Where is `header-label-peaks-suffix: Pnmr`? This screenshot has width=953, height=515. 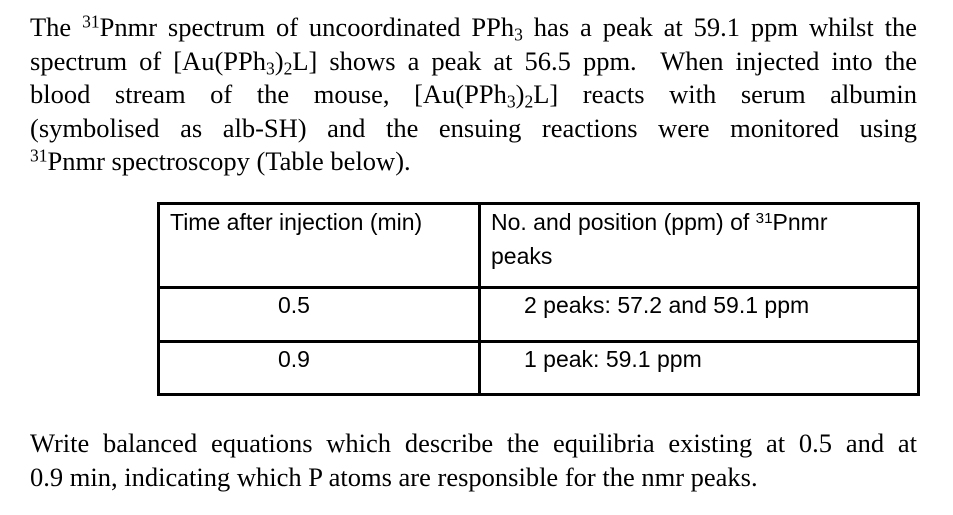
header-label-peaks-suffix: Pnmr is located at coordinates (800, 222).